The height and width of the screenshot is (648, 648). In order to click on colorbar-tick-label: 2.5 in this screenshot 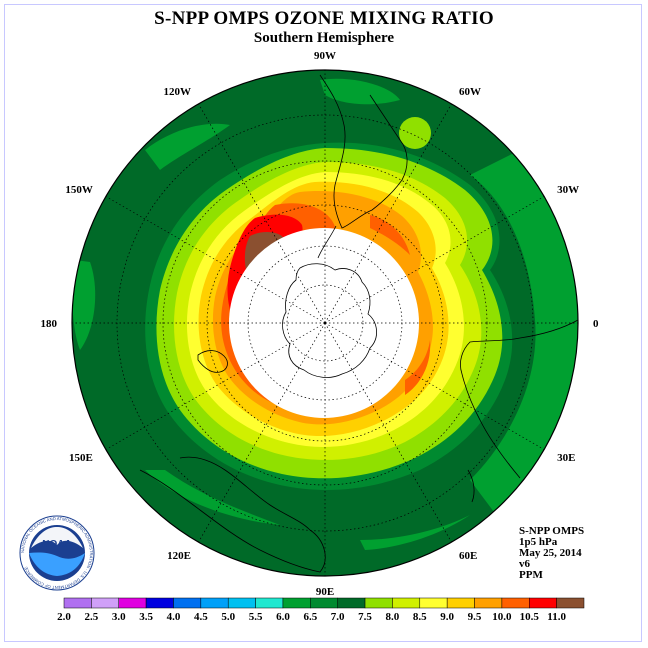, I will do `click(91, 617)`.